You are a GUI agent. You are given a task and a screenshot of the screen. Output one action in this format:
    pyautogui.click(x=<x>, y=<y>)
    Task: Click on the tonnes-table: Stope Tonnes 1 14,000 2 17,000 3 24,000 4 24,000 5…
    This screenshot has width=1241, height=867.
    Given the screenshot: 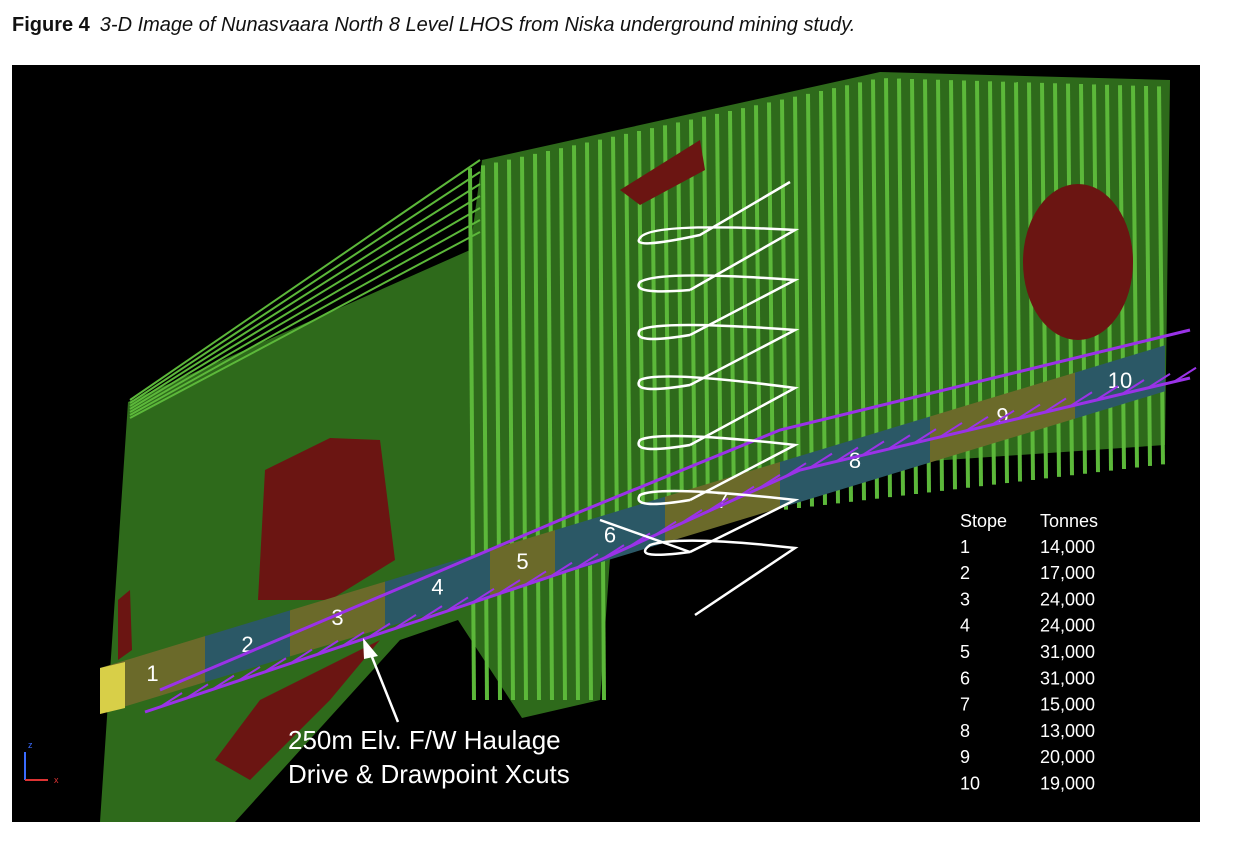 What is the action you would take?
    pyautogui.click(x=1029, y=652)
    